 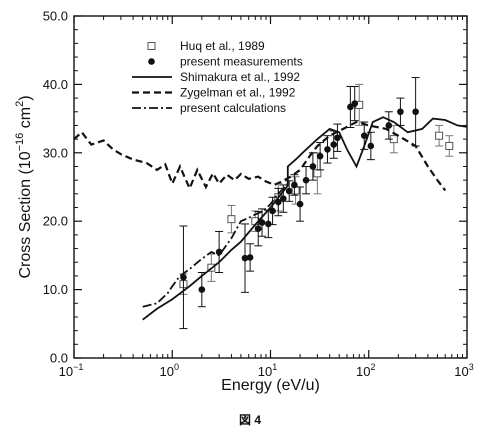 I want to click on legend-label: Huq et al., 1989, so click(x=222, y=46).